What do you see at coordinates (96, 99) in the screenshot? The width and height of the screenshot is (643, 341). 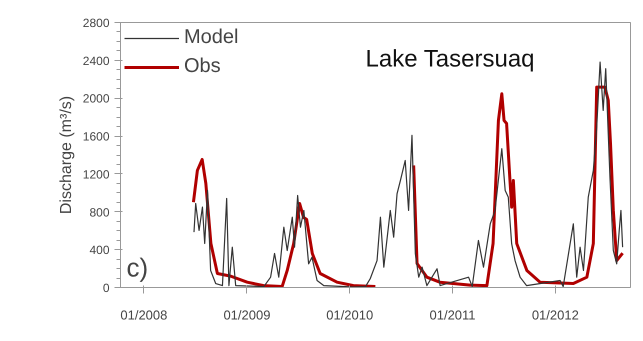 I see `y-tick-label: 2000` at bounding box center [96, 99].